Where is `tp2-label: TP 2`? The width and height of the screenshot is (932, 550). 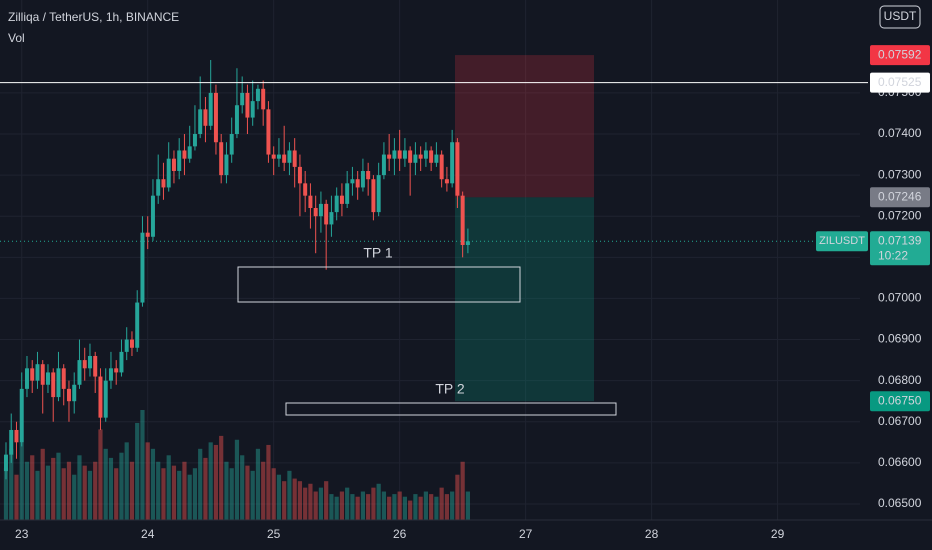
tp2-label: TP 2 is located at coordinates (450, 389).